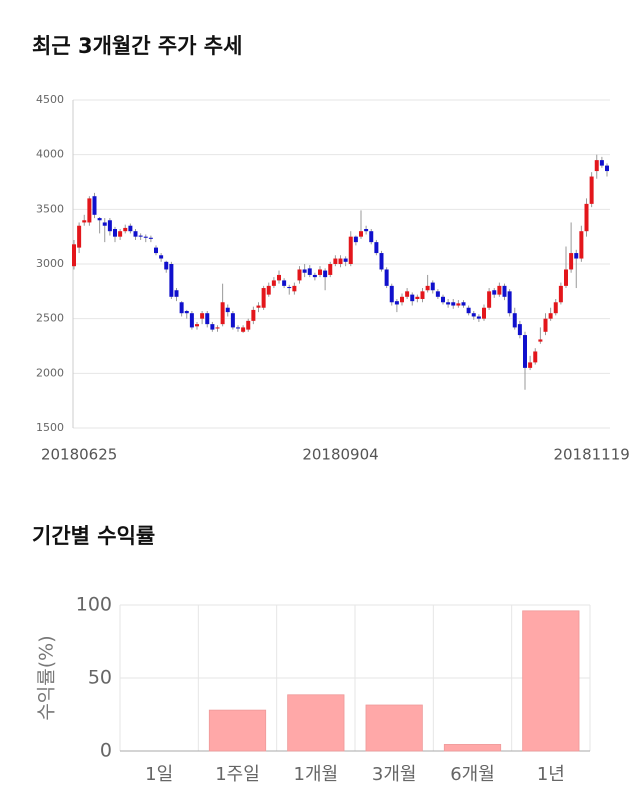 Image resolution: width=640 pixels, height=810 pixels. I want to click on chart-title: 기간별 수익률, so click(93, 536).